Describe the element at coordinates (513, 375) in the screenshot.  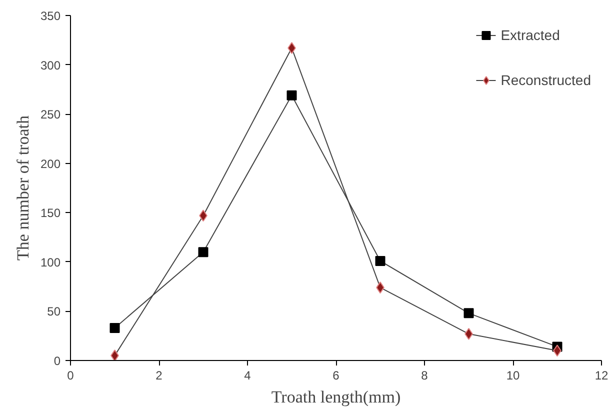
I see `x-tick-label: 10` at that location.